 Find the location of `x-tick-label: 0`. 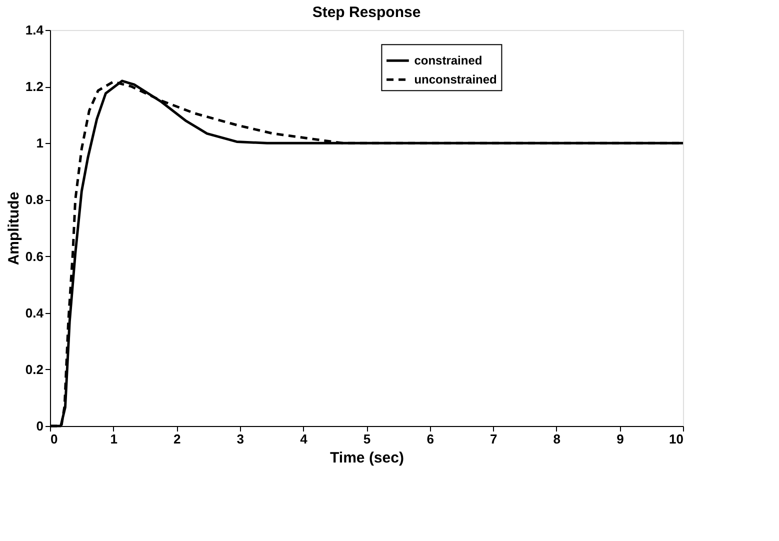

x-tick-label: 0 is located at coordinates (54, 439).